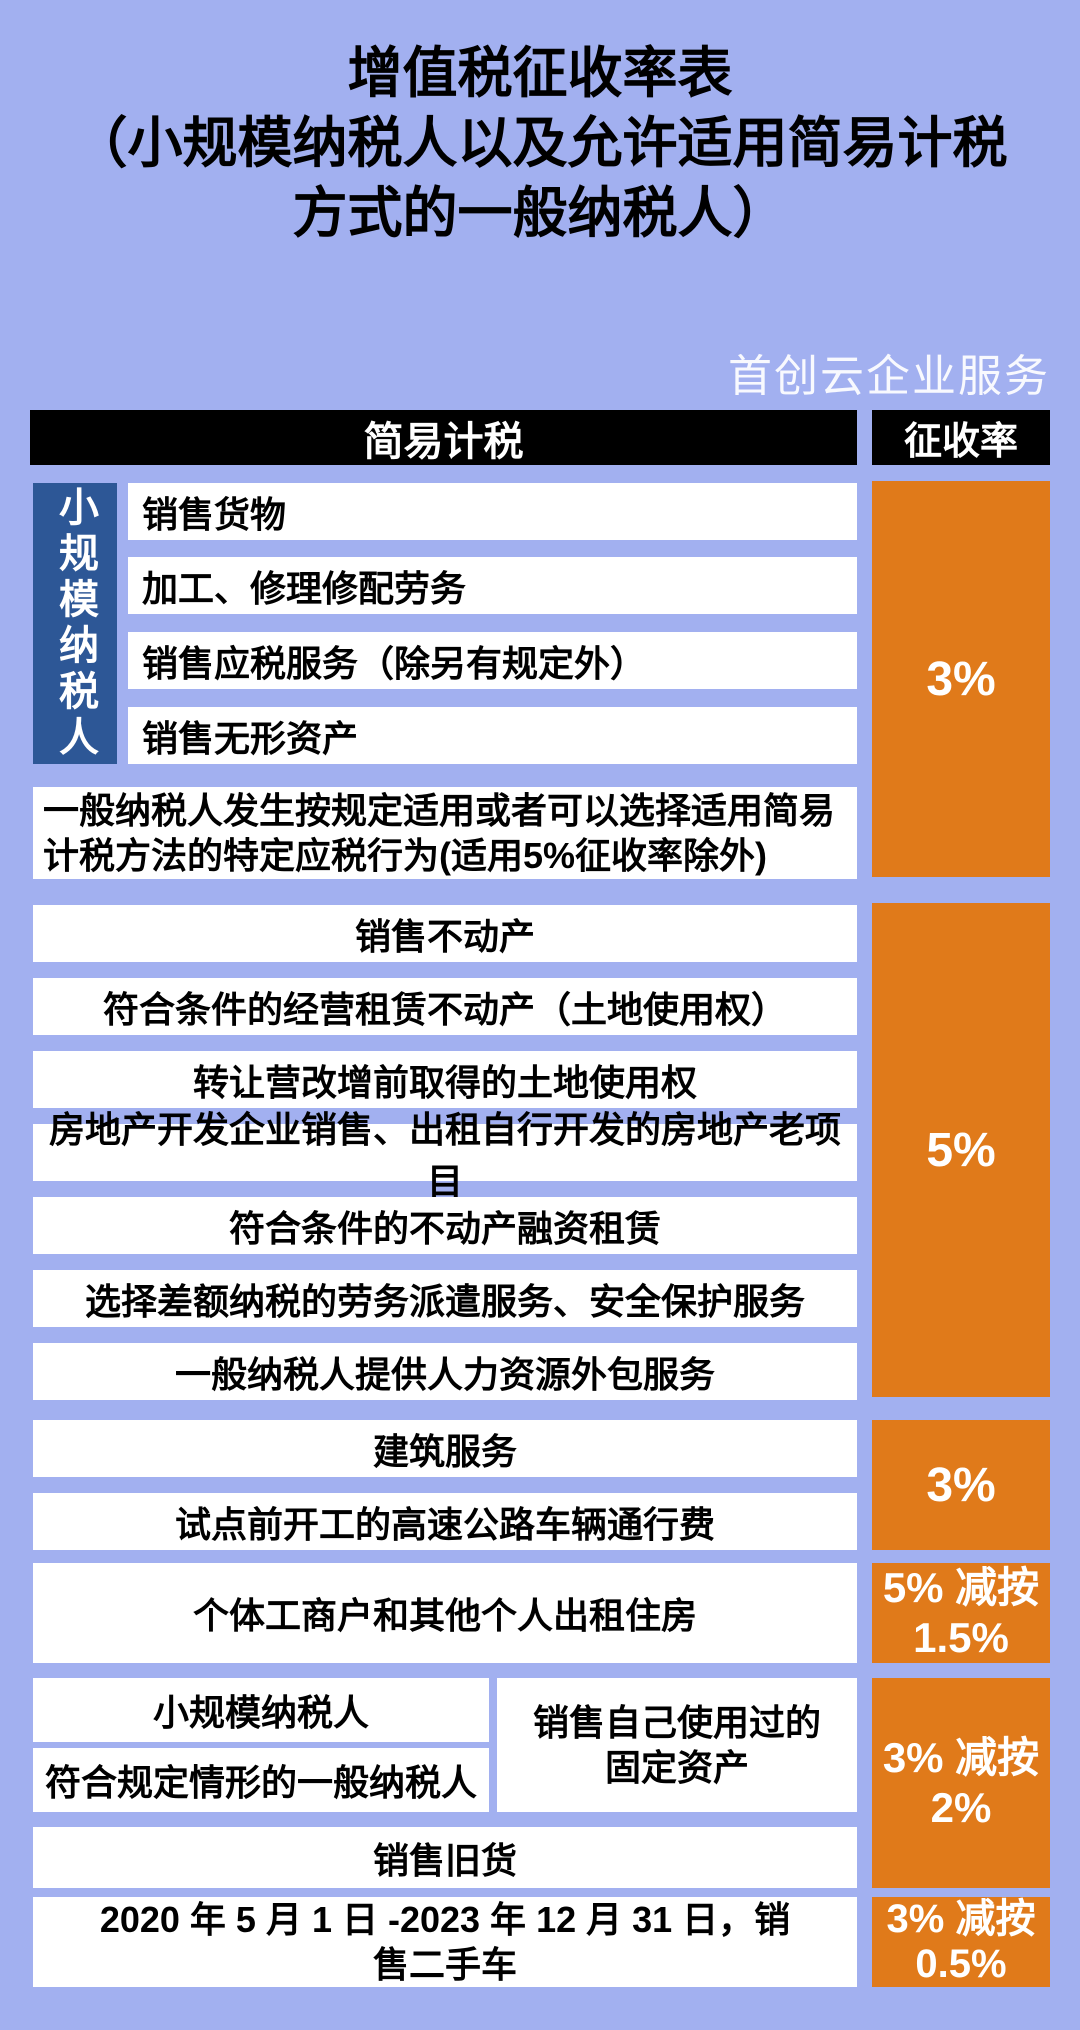  I want to click on table-row: 符合条件的不动产融资租赁, so click(445, 1225).